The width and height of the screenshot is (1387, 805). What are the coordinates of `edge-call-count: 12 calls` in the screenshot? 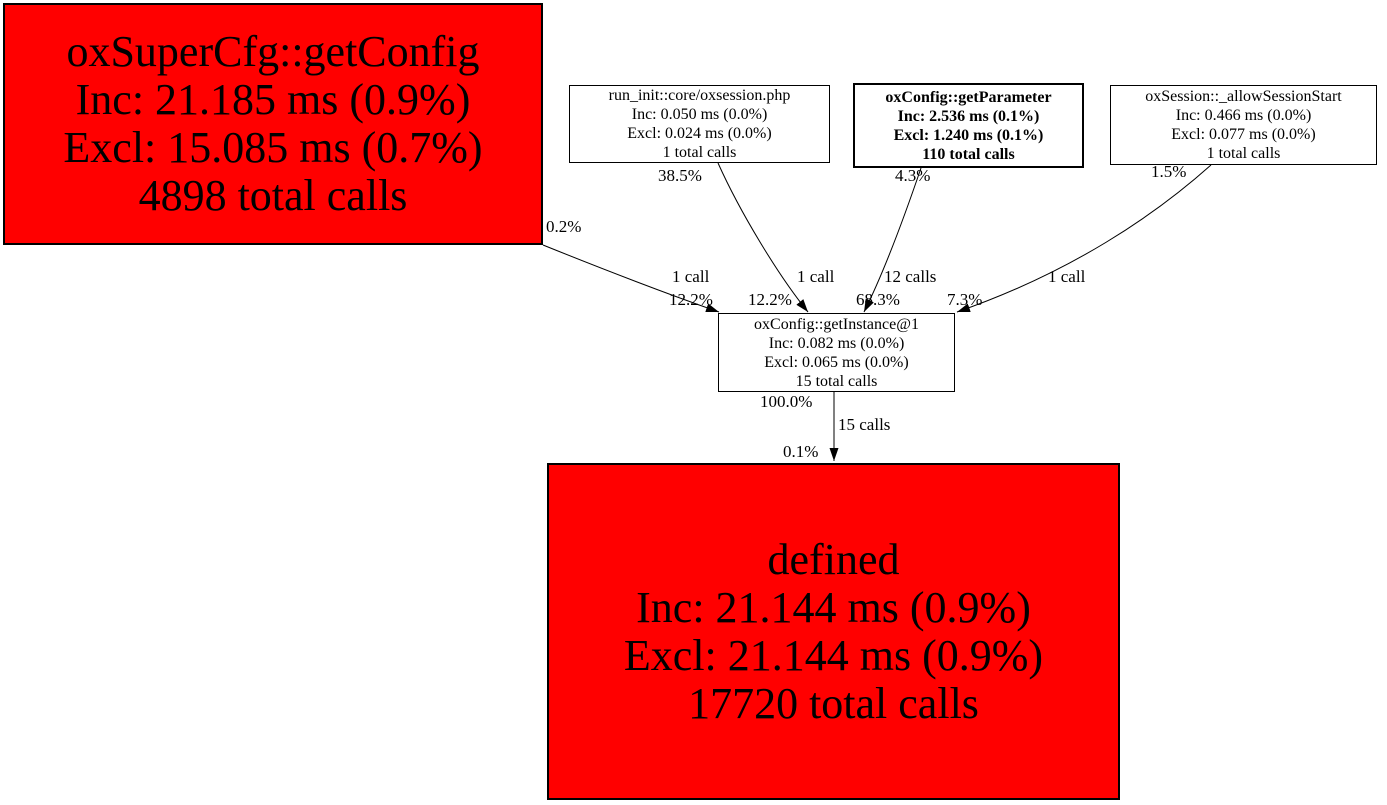 It's located at (910, 276).